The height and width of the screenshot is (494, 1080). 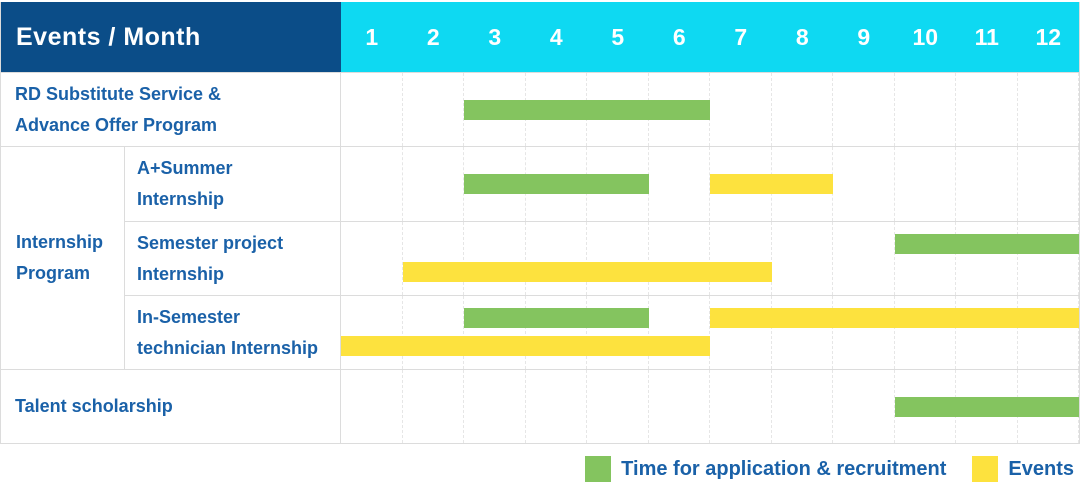 What do you see at coordinates (53, 273) in the screenshot?
I see `label-line: Program` at bounding box center [53, 273].